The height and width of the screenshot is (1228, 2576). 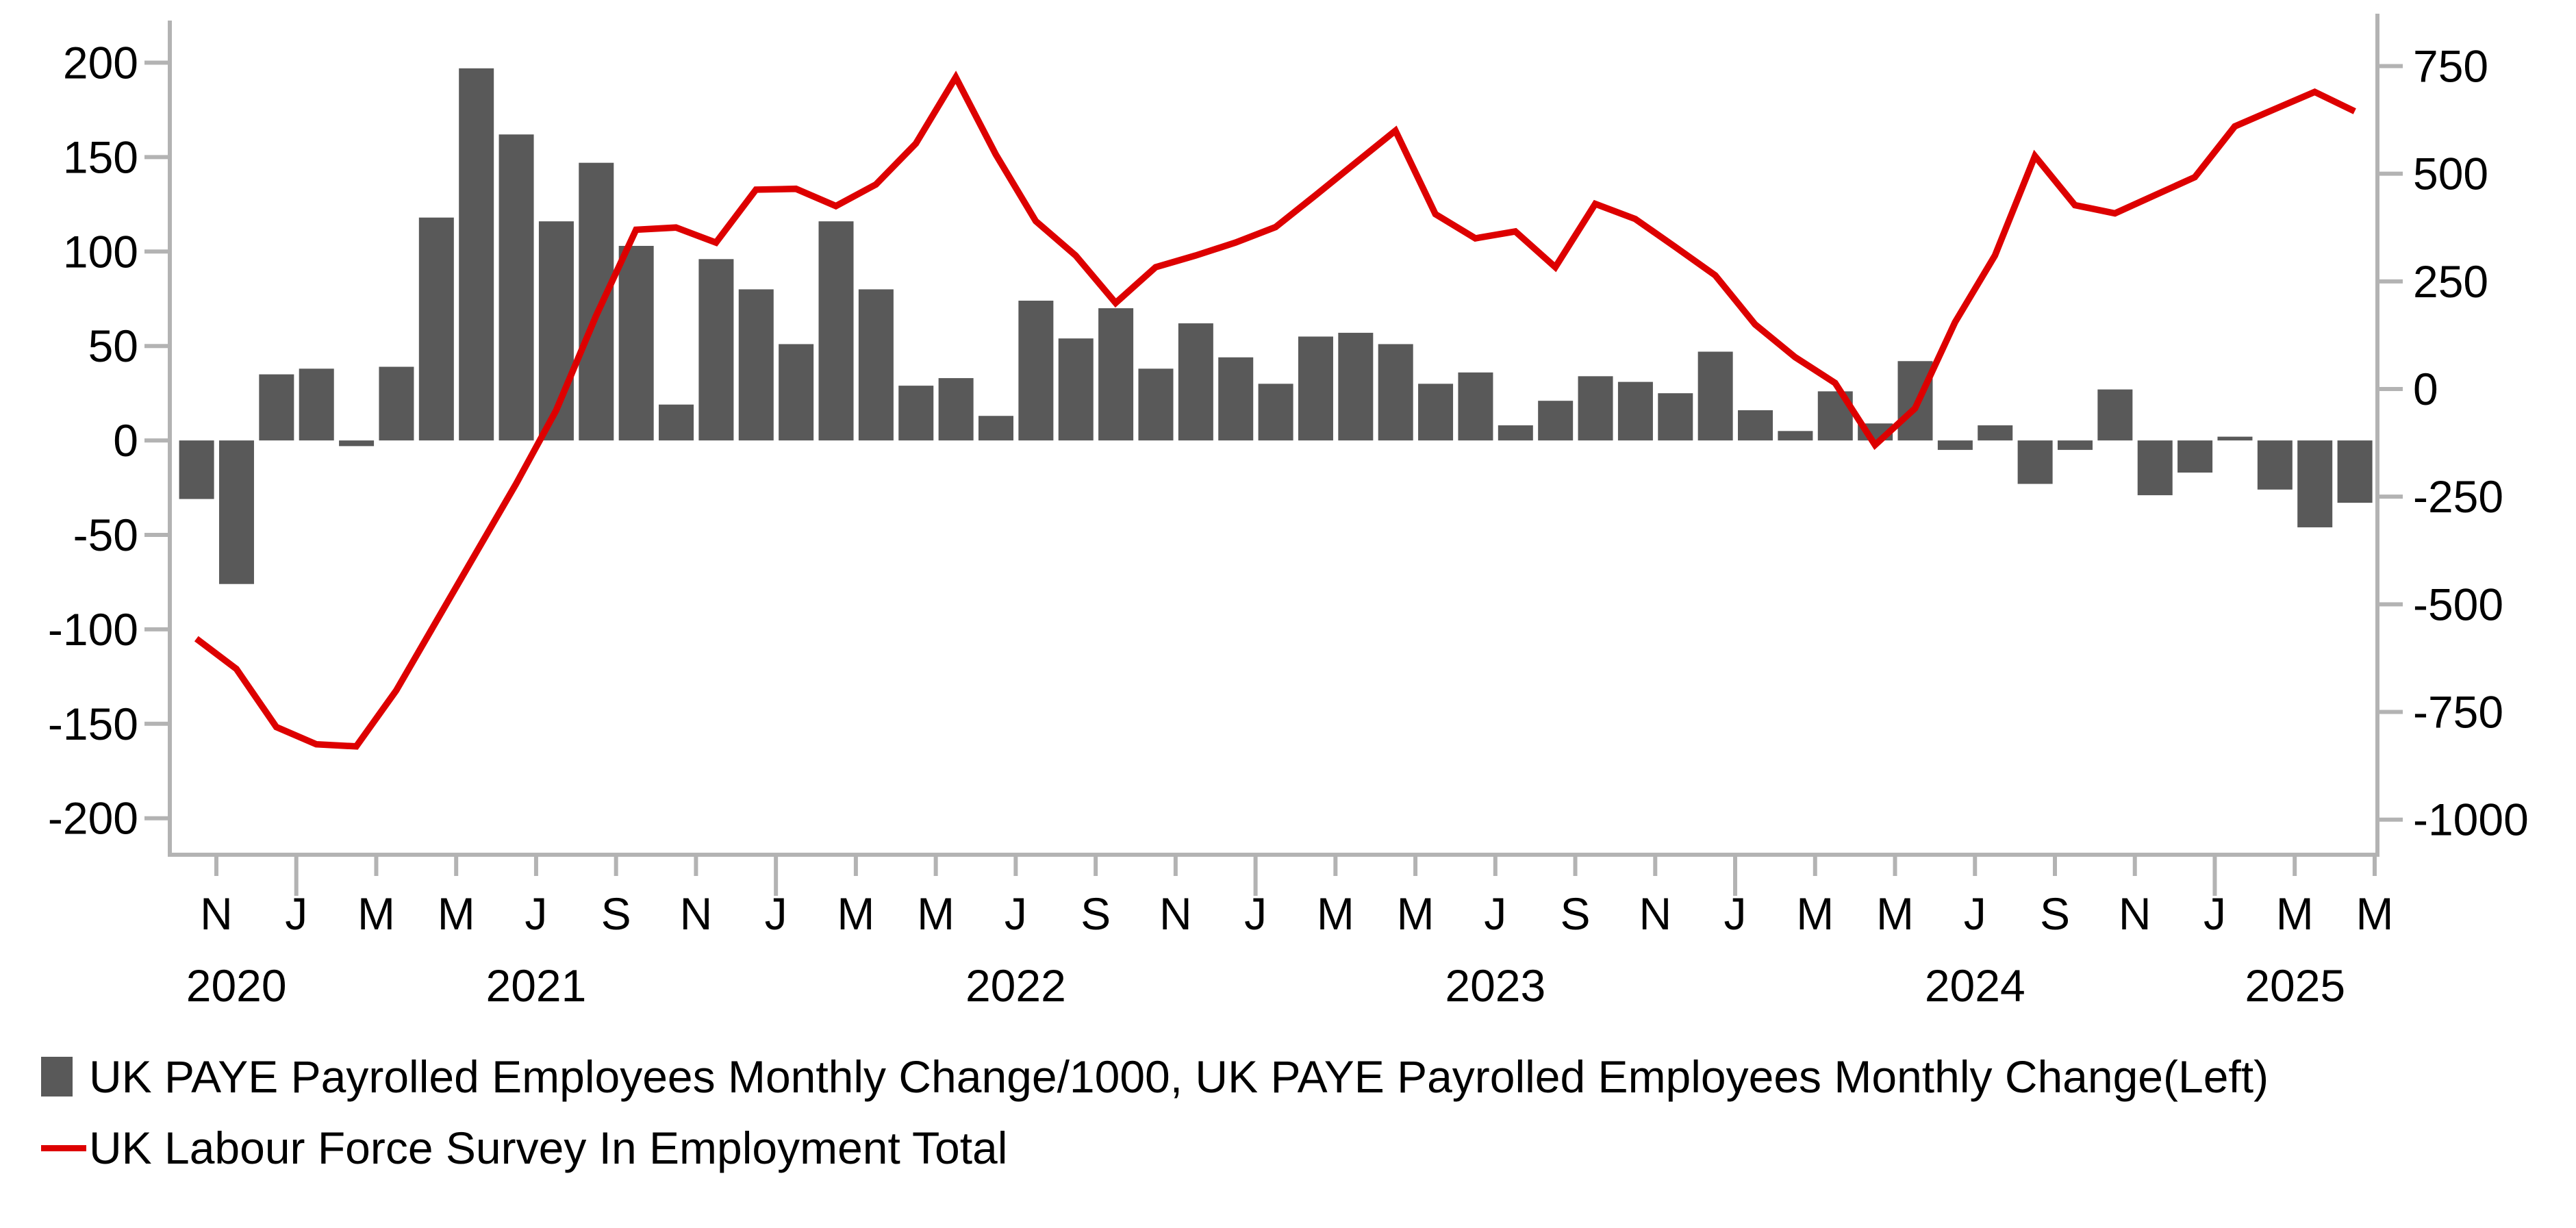 What do you see at coordinates (2295, 986) in the screenshot?
I see `x-year-label: 2025` at bounding box center [2295, 986].